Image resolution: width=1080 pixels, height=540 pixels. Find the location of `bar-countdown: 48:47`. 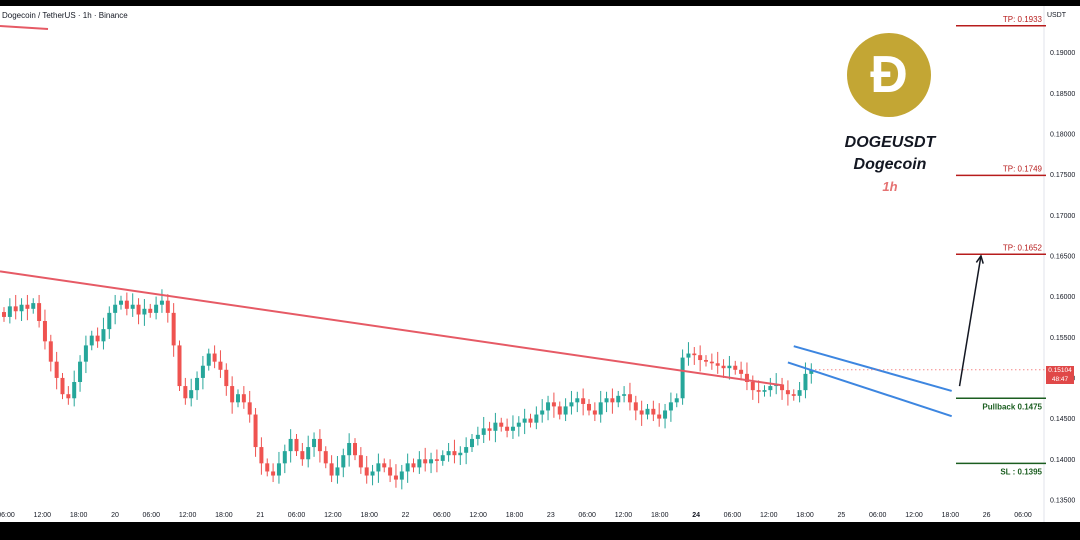

bar-countdown: 48:47 is located at coordinates (1060, 379).